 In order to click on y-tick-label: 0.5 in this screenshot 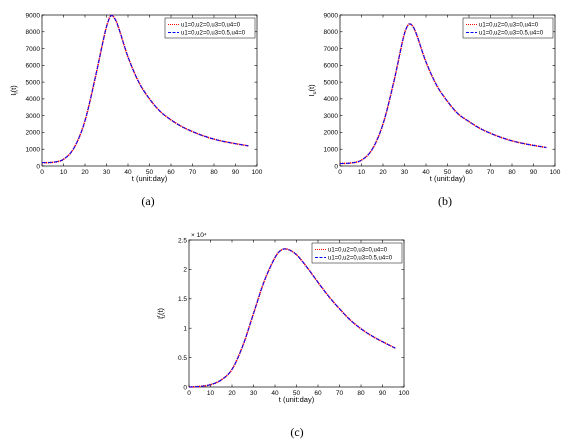, I will do `click(182, 358)`.